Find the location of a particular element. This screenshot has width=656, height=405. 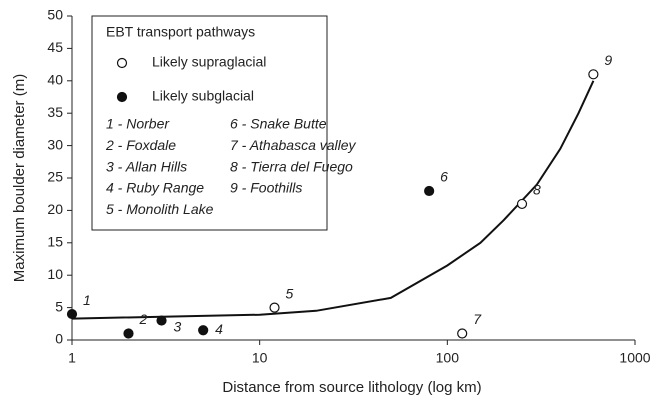

site-label: 7 - Athabasca valley is located at coordinates (293, 145).